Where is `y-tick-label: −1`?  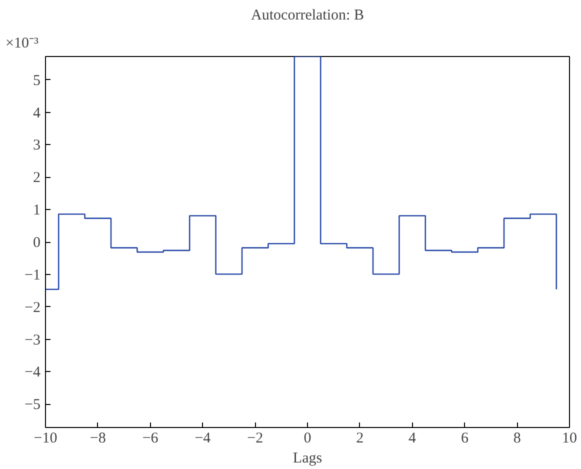
y-tick-label: −1 is located at coordinates (32, 275).